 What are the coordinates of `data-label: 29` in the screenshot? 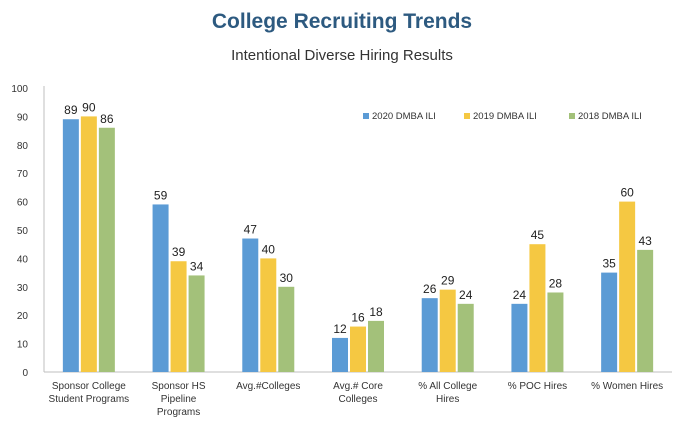 It's located at (448, 281).